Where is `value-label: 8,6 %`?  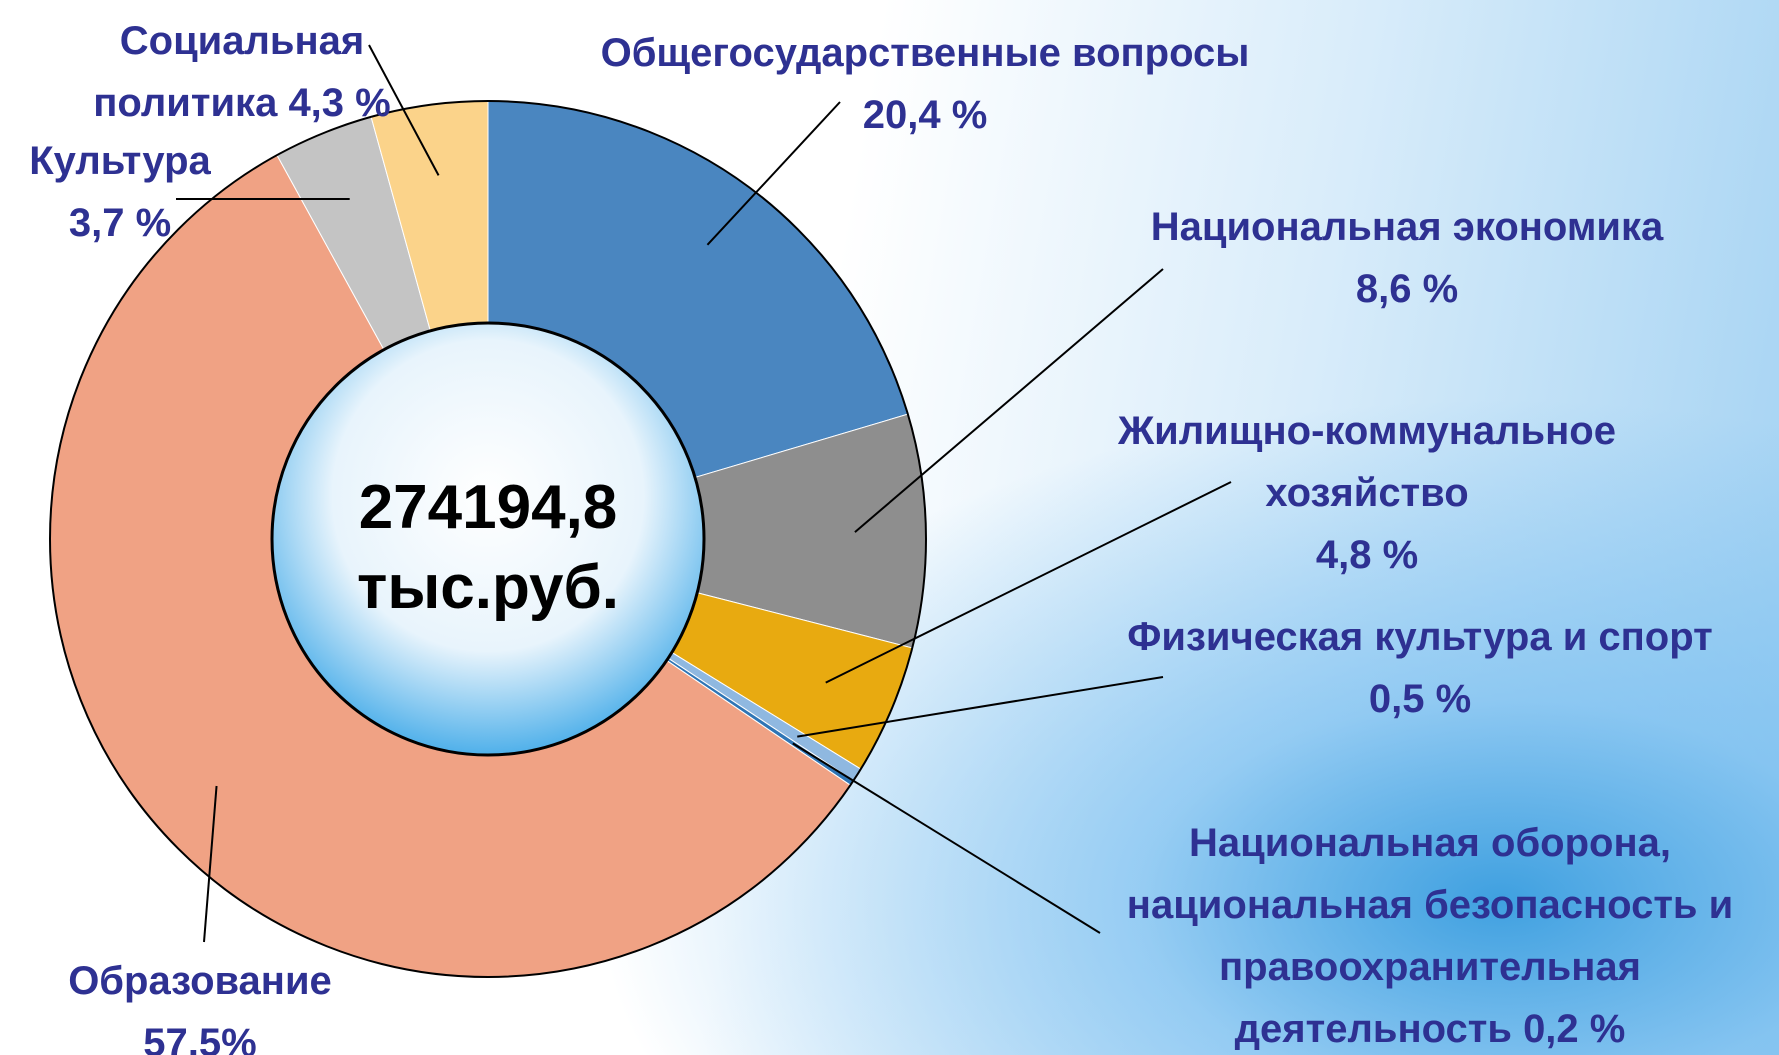
value-label: 8,6 % is located at coordinates (1407, 289).